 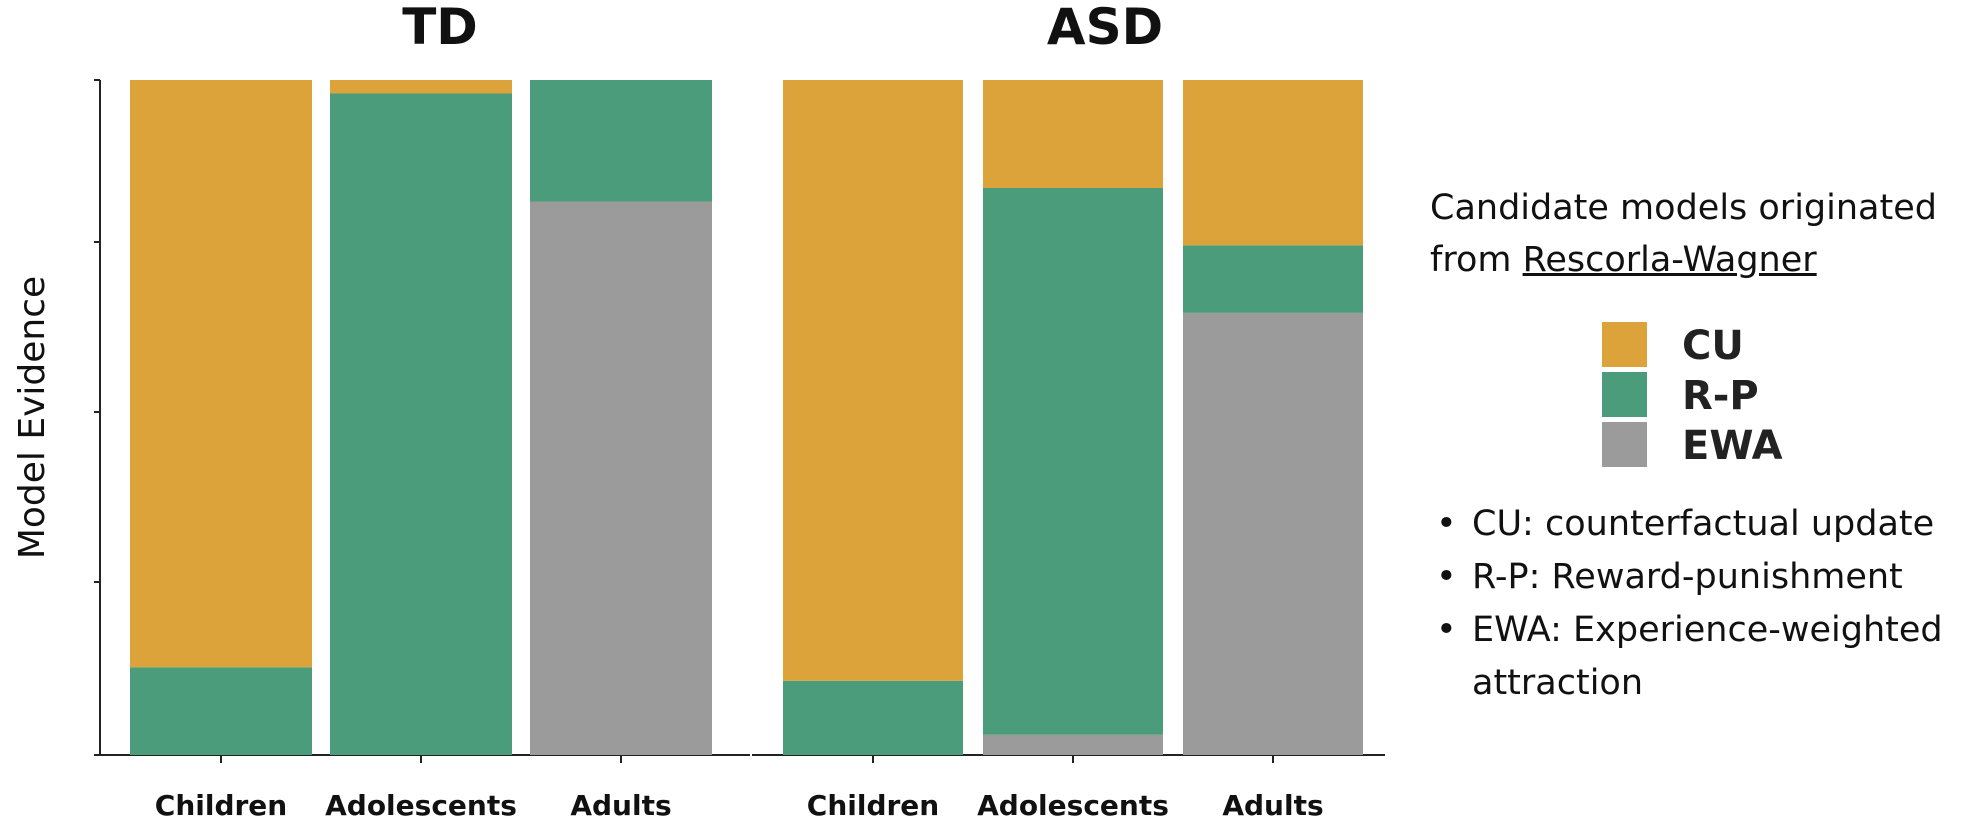 What do you see at coordinates (1272, 805) in the screenshot?
I see `category-label-asd-adults: Adults` at bounding box center [1272, 805].